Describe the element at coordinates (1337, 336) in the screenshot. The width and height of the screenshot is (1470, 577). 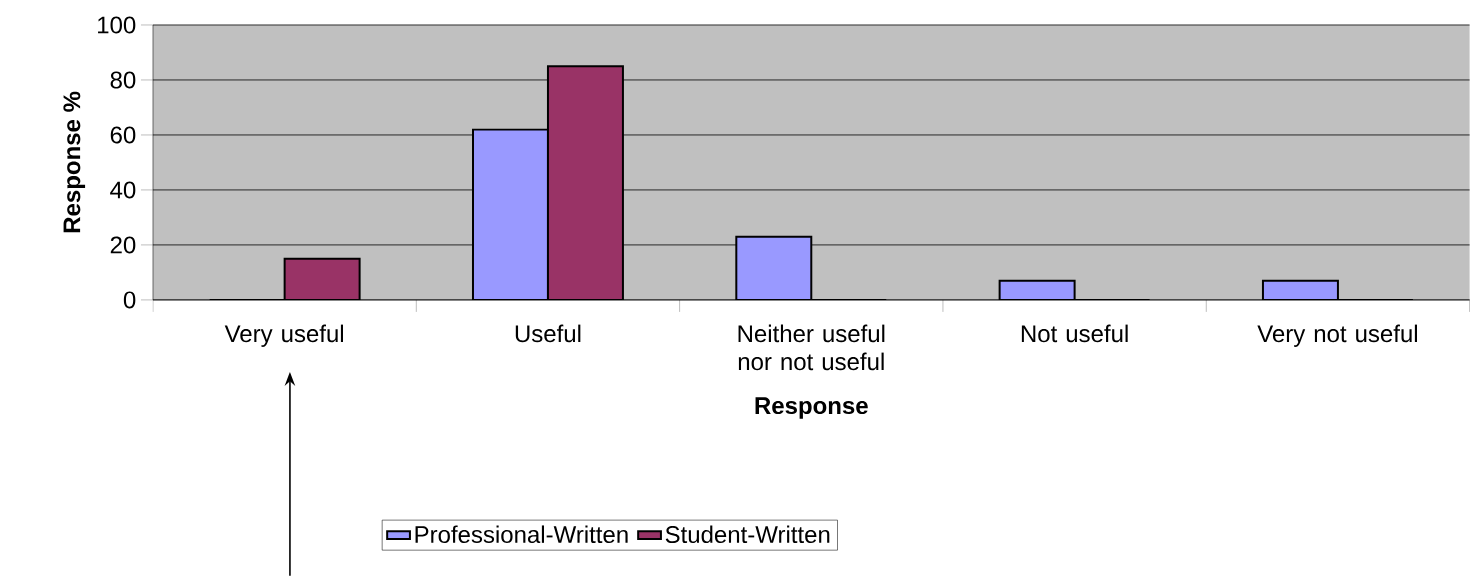
I see `x-tick-label: Very not useful` at that location.